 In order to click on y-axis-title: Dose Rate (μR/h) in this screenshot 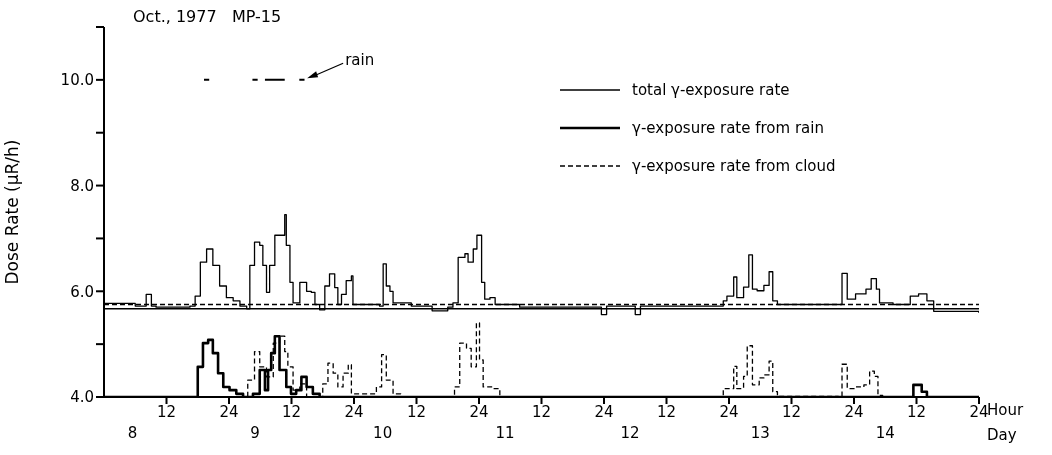, I will do `click(12, 212)`.